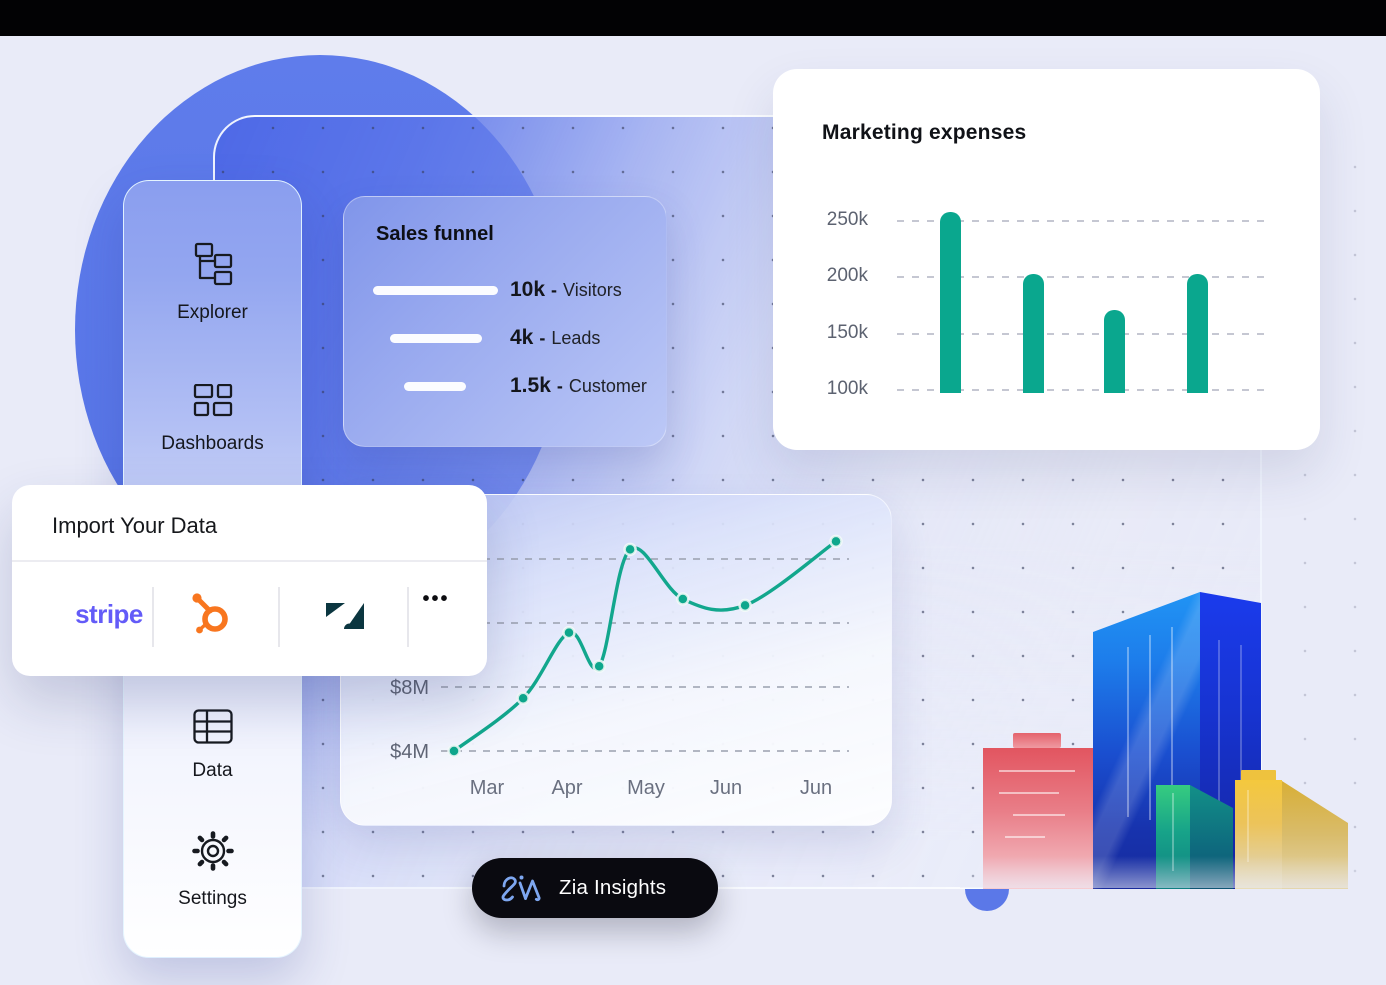 This screenshot has height=985, width=1386. Describe the element at coordinates (409, 752) in the screenshot. I see `line-chart-y-tick: $4M` at that location.